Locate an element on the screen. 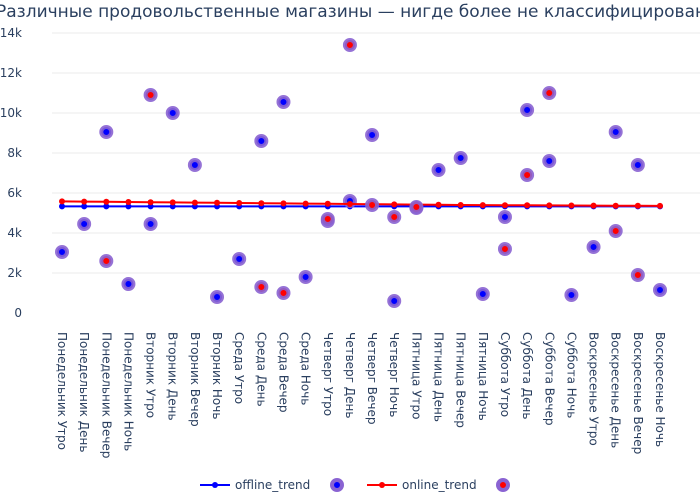 The image size is (700, 500). x-tick-label: Воскресенье Утро is located at coordinates (594, 389).